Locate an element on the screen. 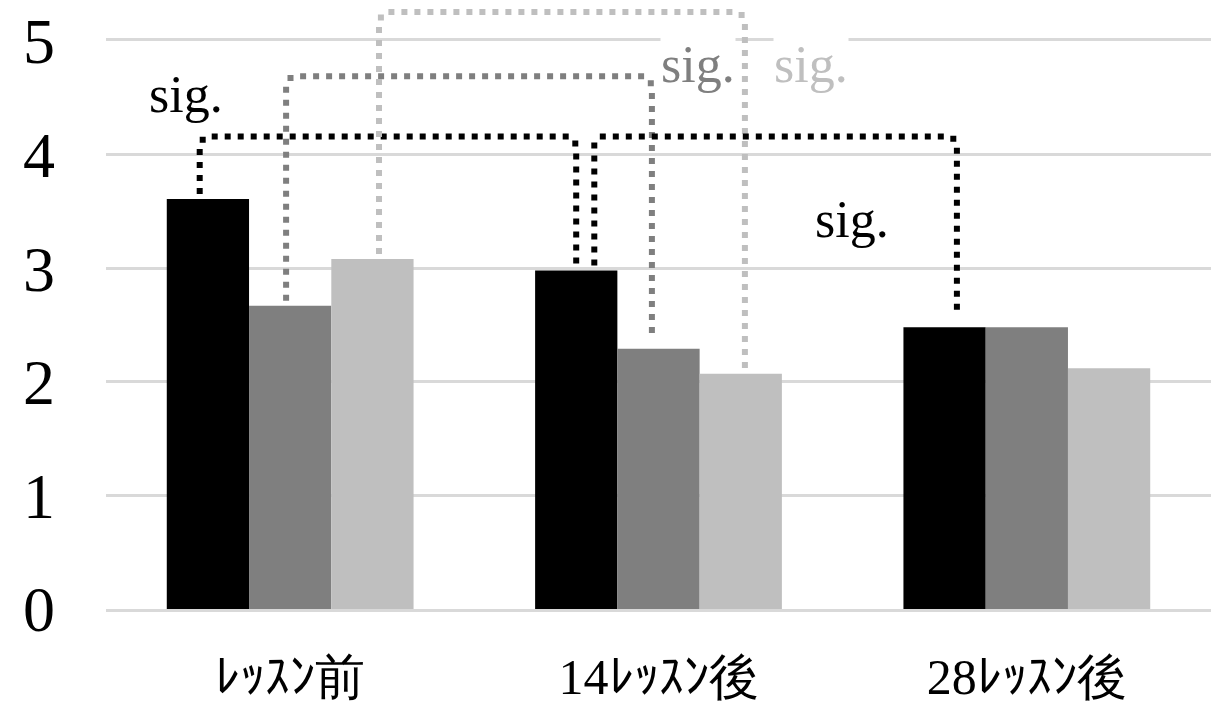 Image resolution: width=1211 pixels, height=708 pixels. y-tick-label: 5 is located at coordinates (39, 42).